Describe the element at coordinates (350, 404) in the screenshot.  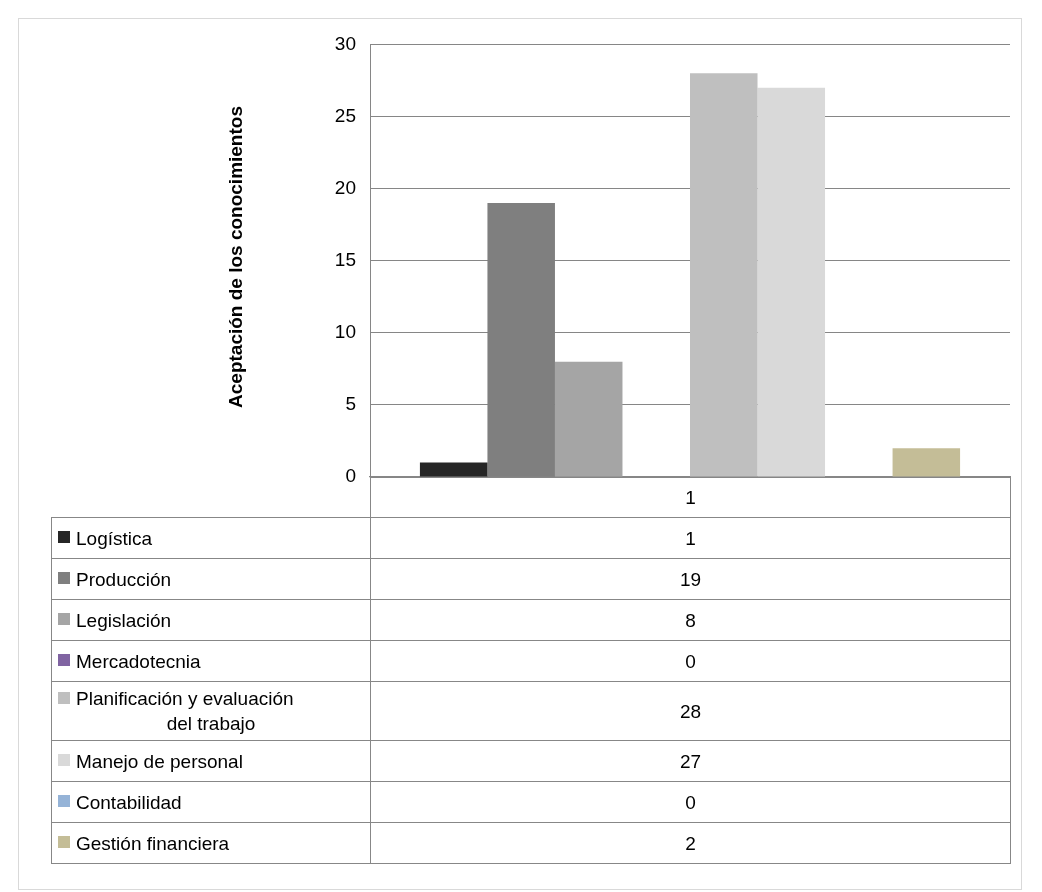
I see `y-tick-label: 5` at that location.